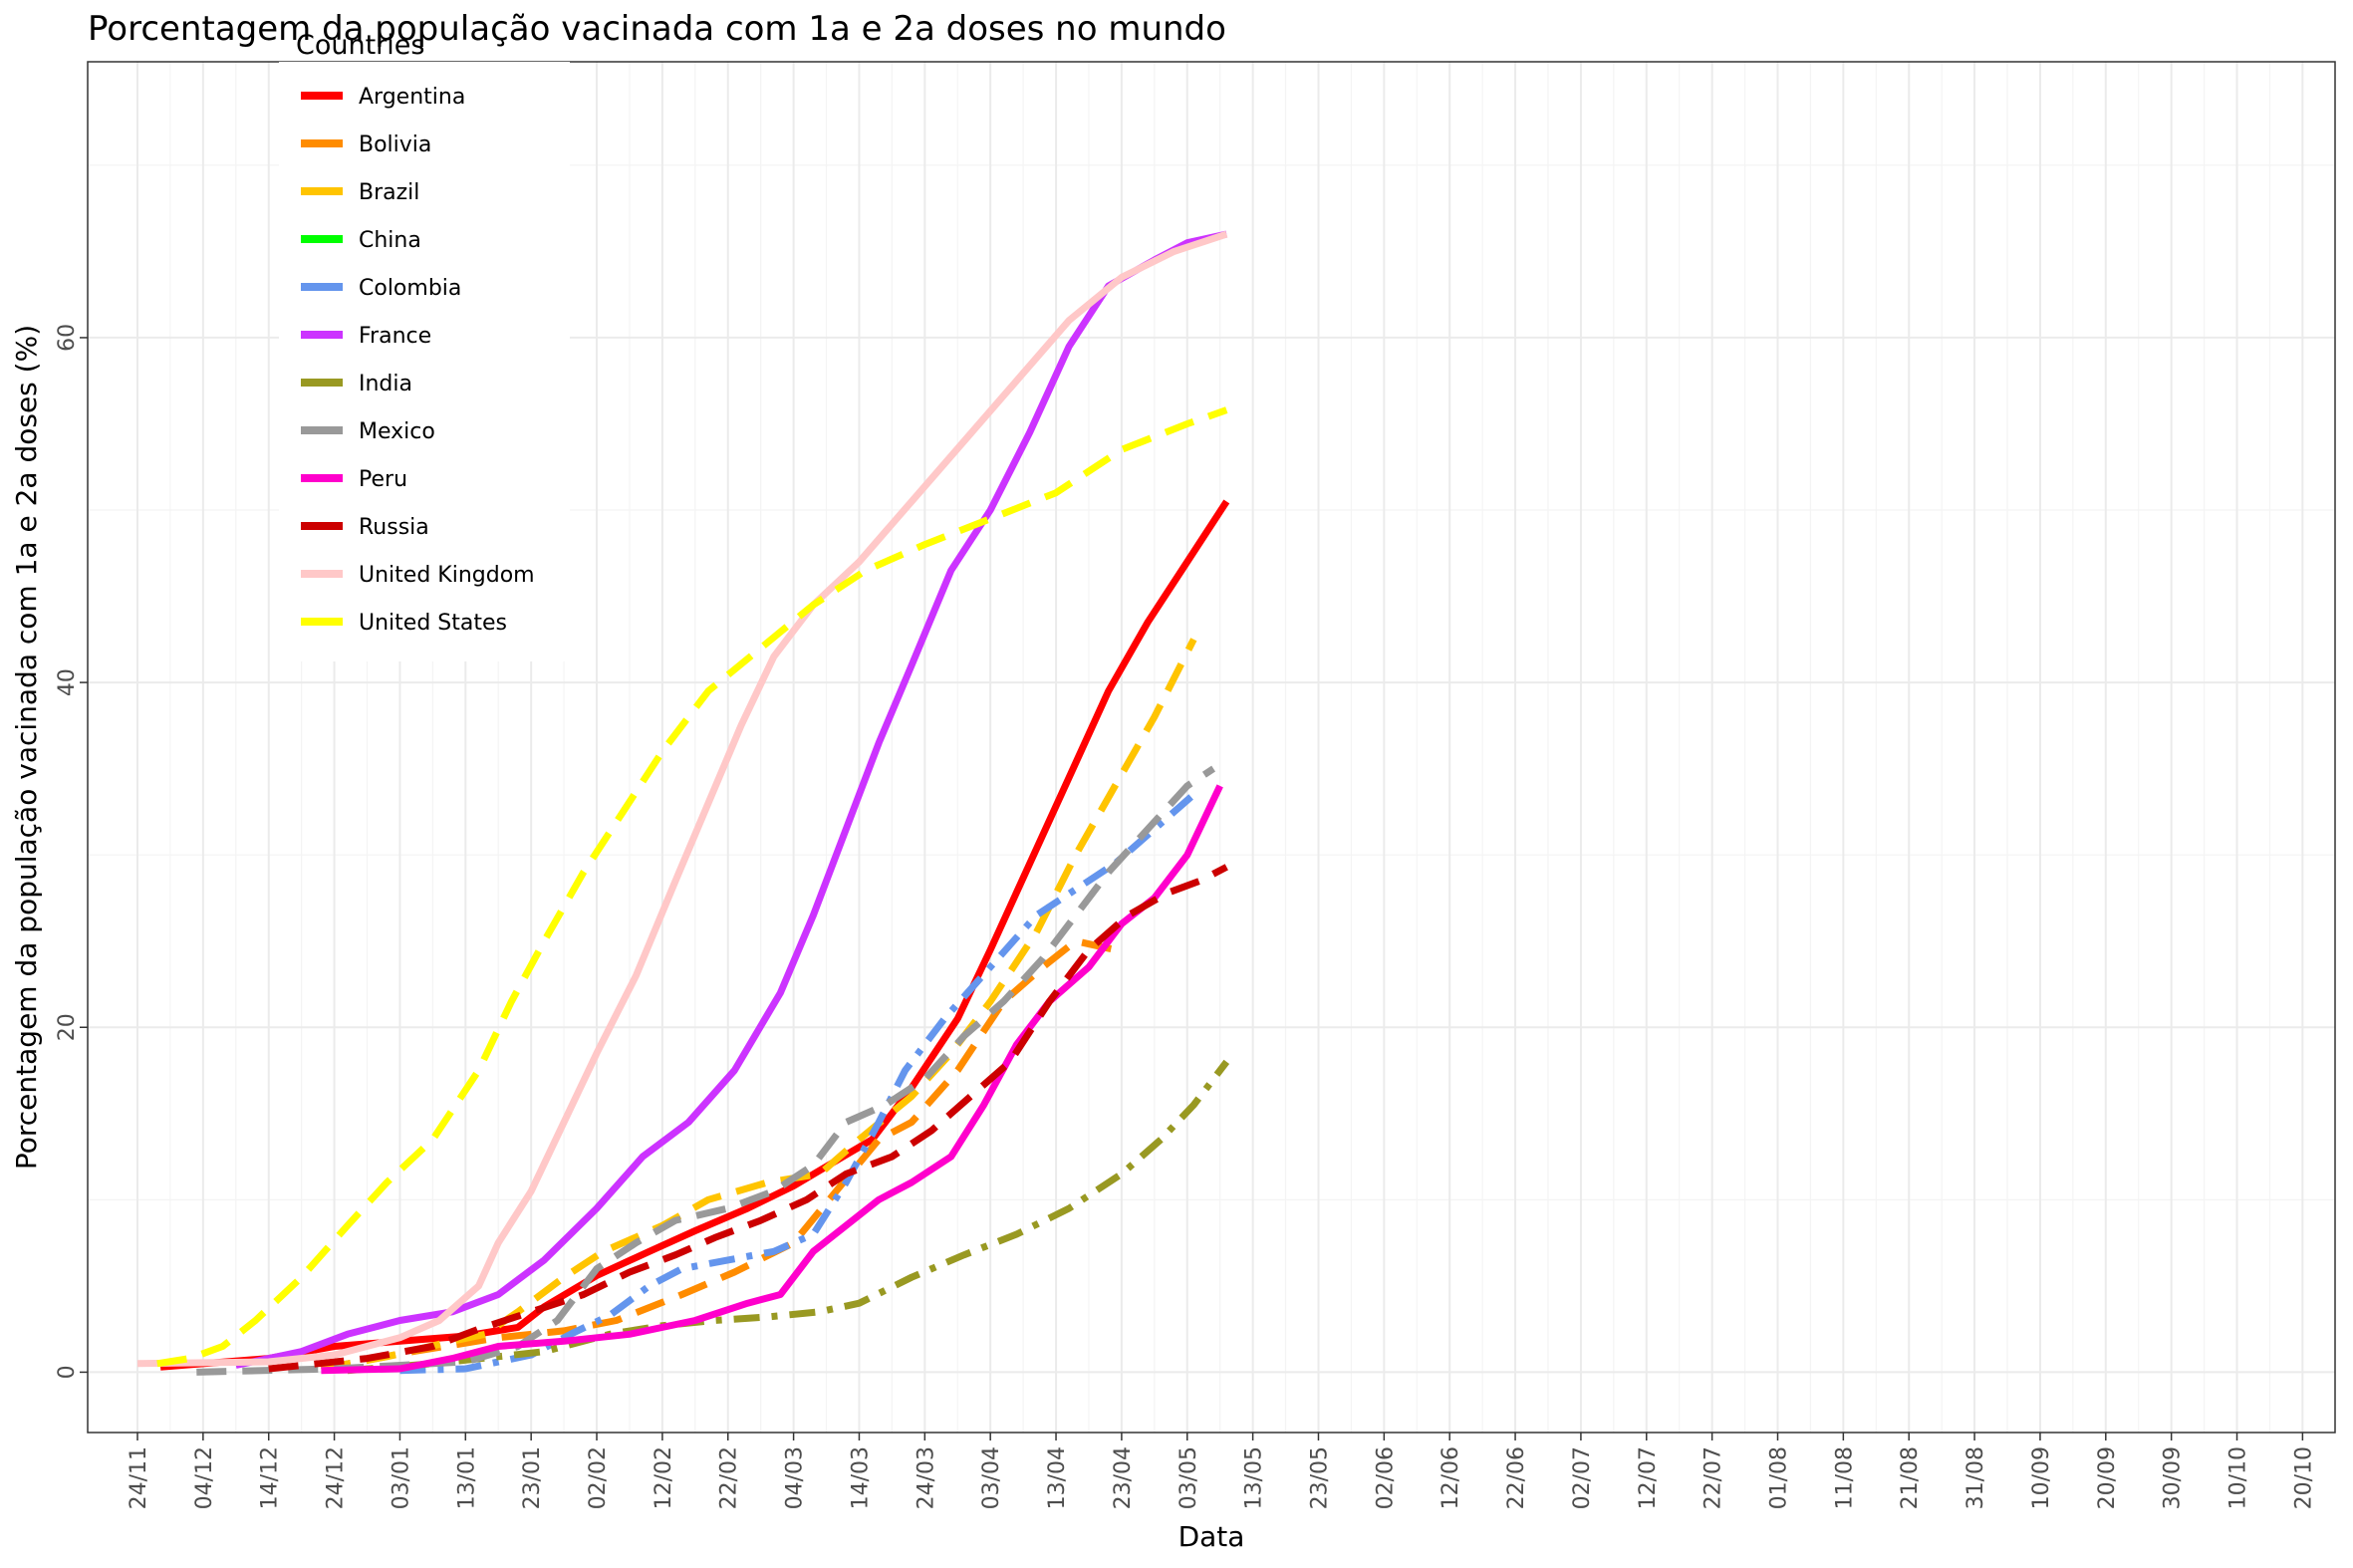  What do you see at coordinates (336, 1477) in the screenshot?
I see `x-tick-label: 24/12` at bounding box center [336, 1477].